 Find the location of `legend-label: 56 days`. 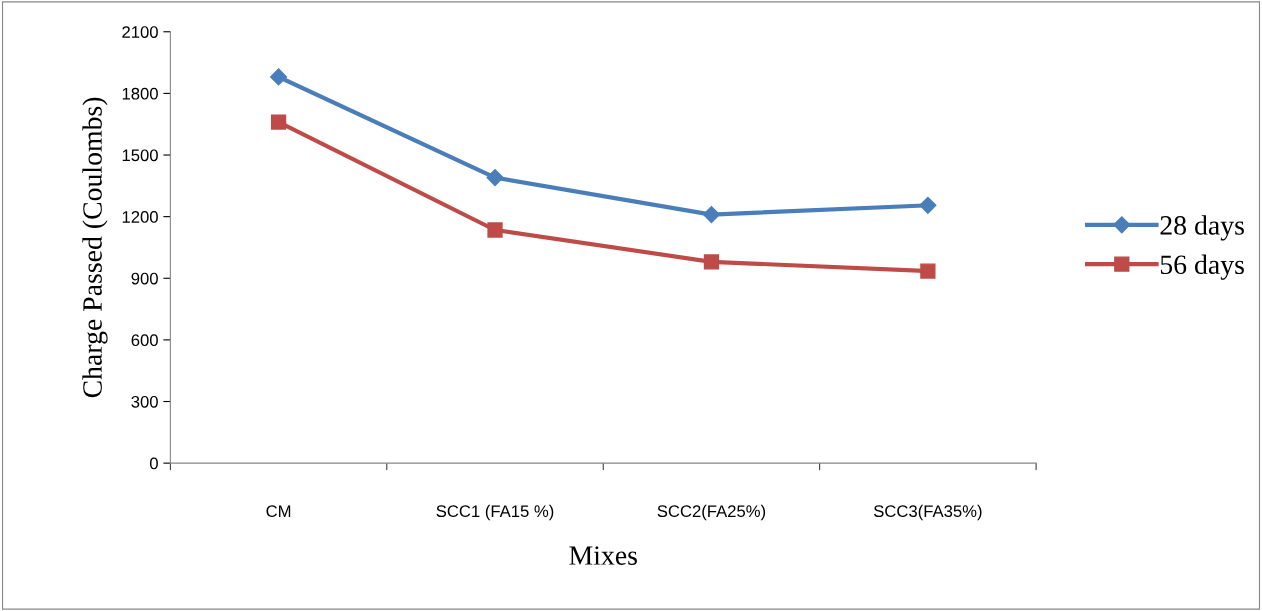

legend-label: 56 days is located at coordinates (1202, 267).